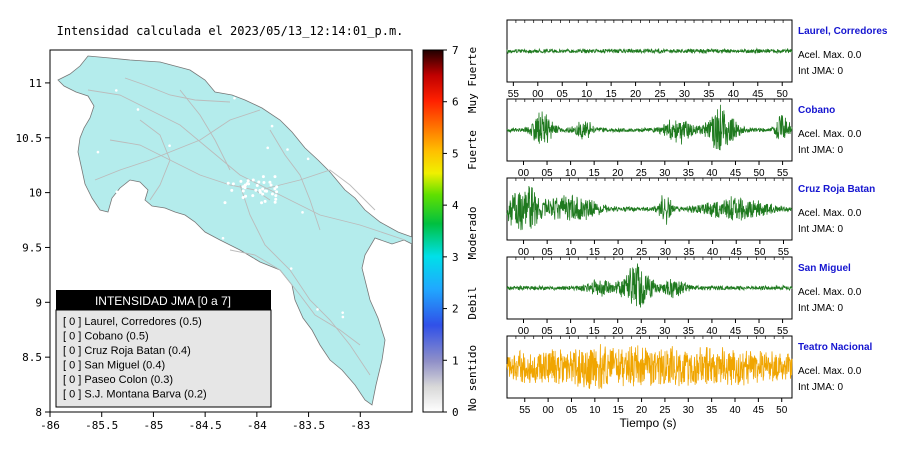  I want to click on seismogram-tick-label: 15, so click(619, 410).